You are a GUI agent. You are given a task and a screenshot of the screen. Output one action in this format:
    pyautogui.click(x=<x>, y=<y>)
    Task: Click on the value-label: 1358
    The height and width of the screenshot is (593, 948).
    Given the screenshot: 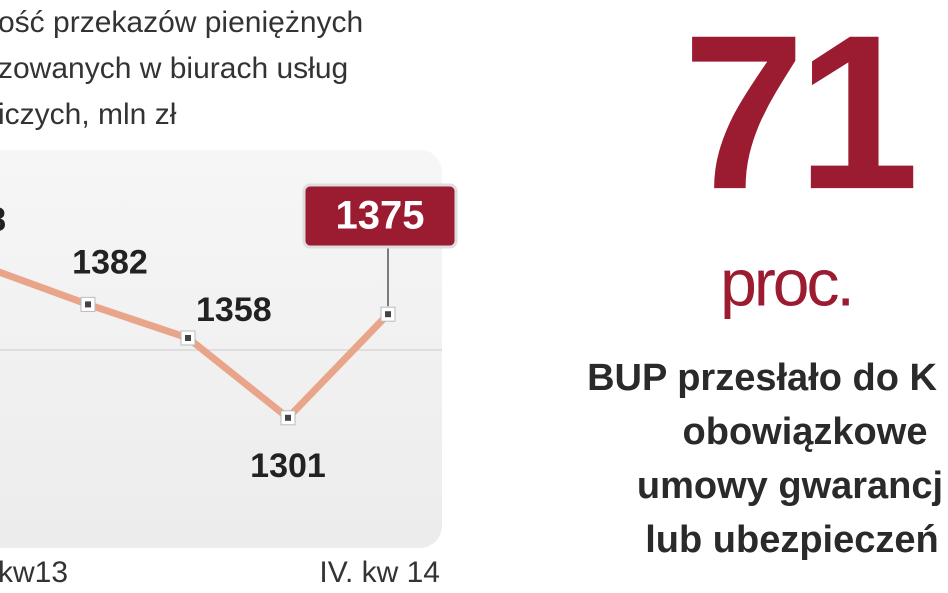 What is the action you would take?
    pyautogui.click(x=234, y=310)
    